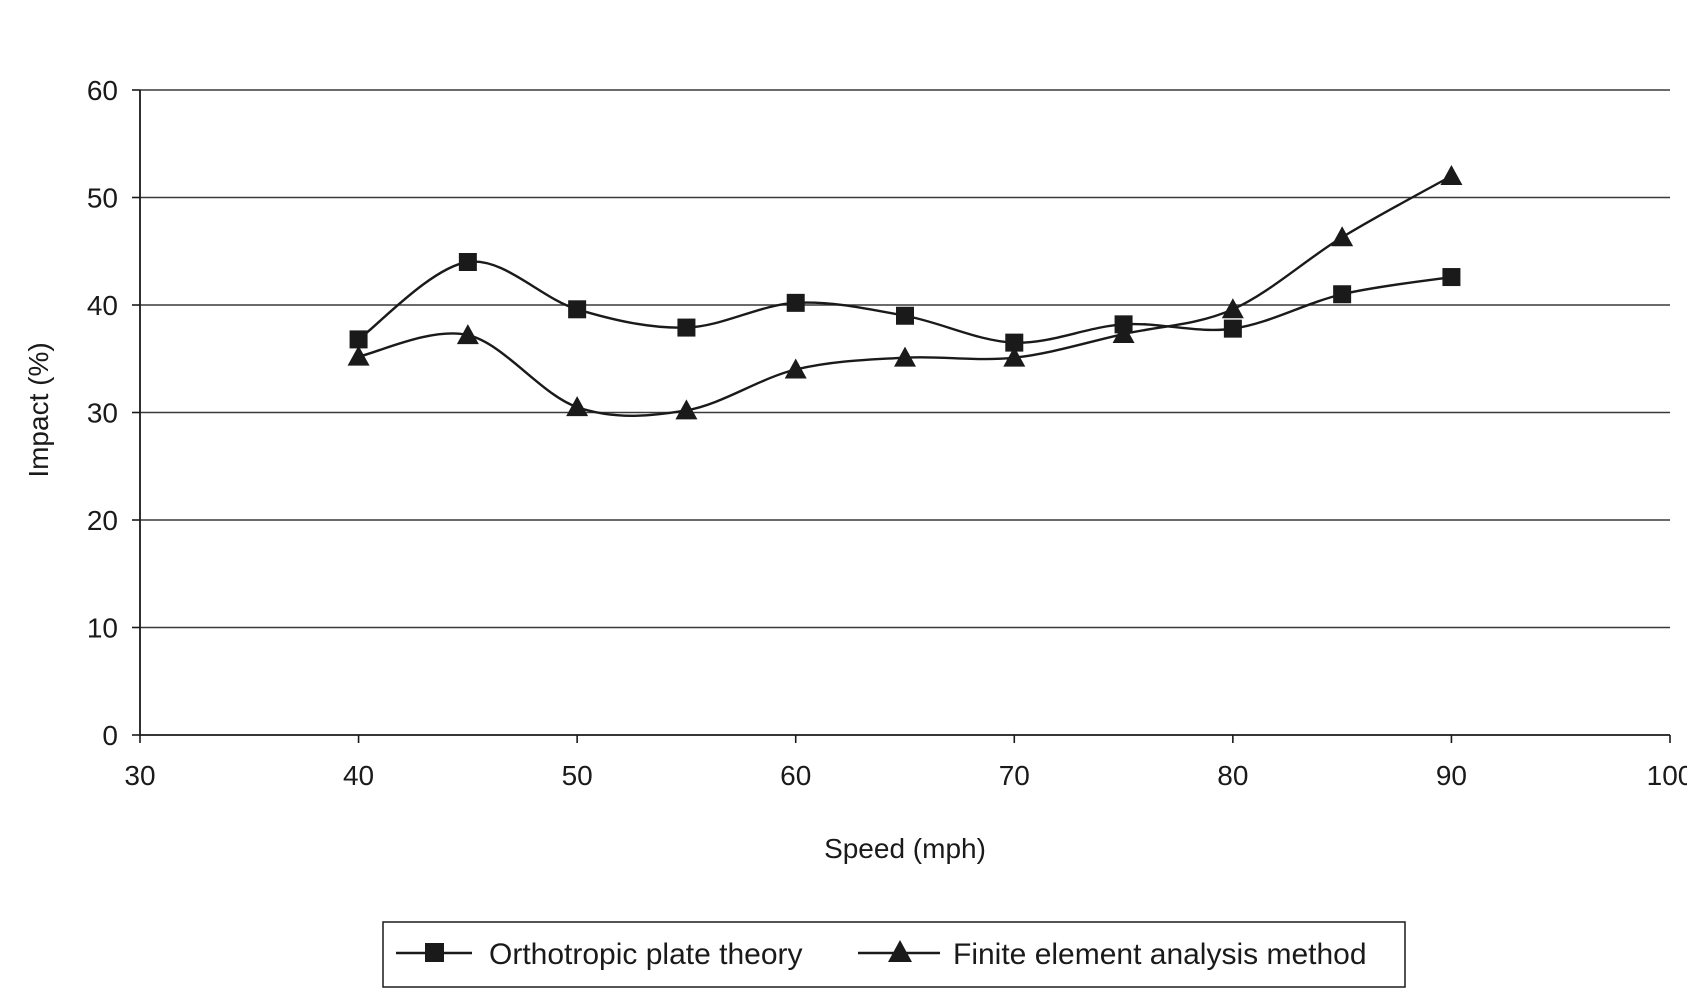 The width and height of the screenshot is (1687, 997). Describe the element at coordinates (358, 775) in the screenshot. I see `x-tick-label: 40` at that location.